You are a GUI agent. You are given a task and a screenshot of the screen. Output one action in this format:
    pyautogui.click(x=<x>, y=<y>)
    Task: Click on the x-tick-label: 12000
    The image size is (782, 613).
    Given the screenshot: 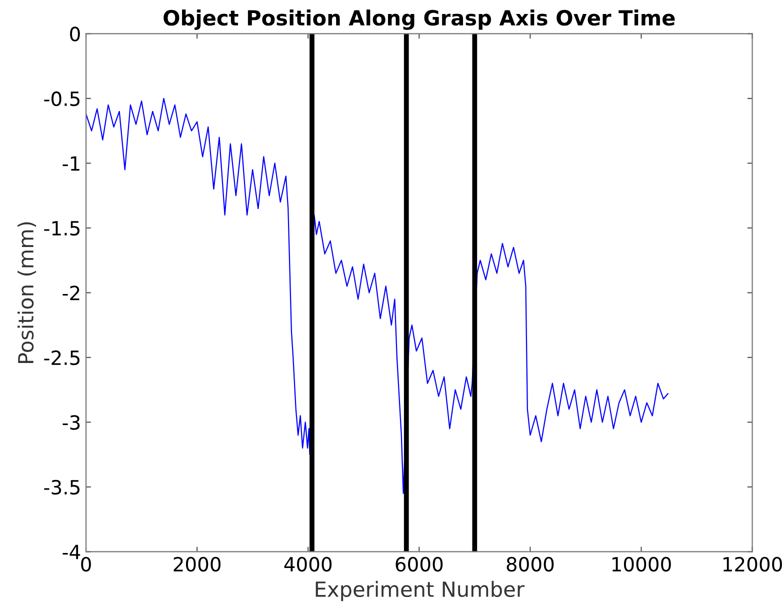 What is the action you would take?
    pyautogui.click(x=752, y=564)
    